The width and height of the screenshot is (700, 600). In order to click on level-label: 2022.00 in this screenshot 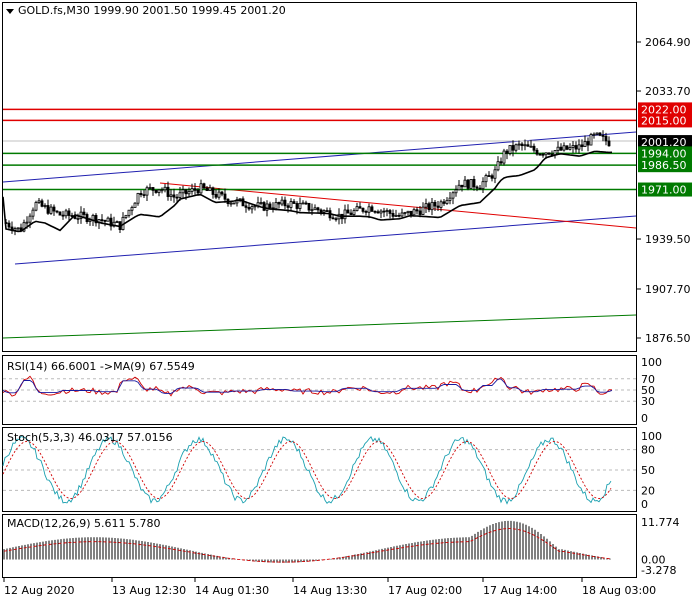, I will do `click(665, 109)`.